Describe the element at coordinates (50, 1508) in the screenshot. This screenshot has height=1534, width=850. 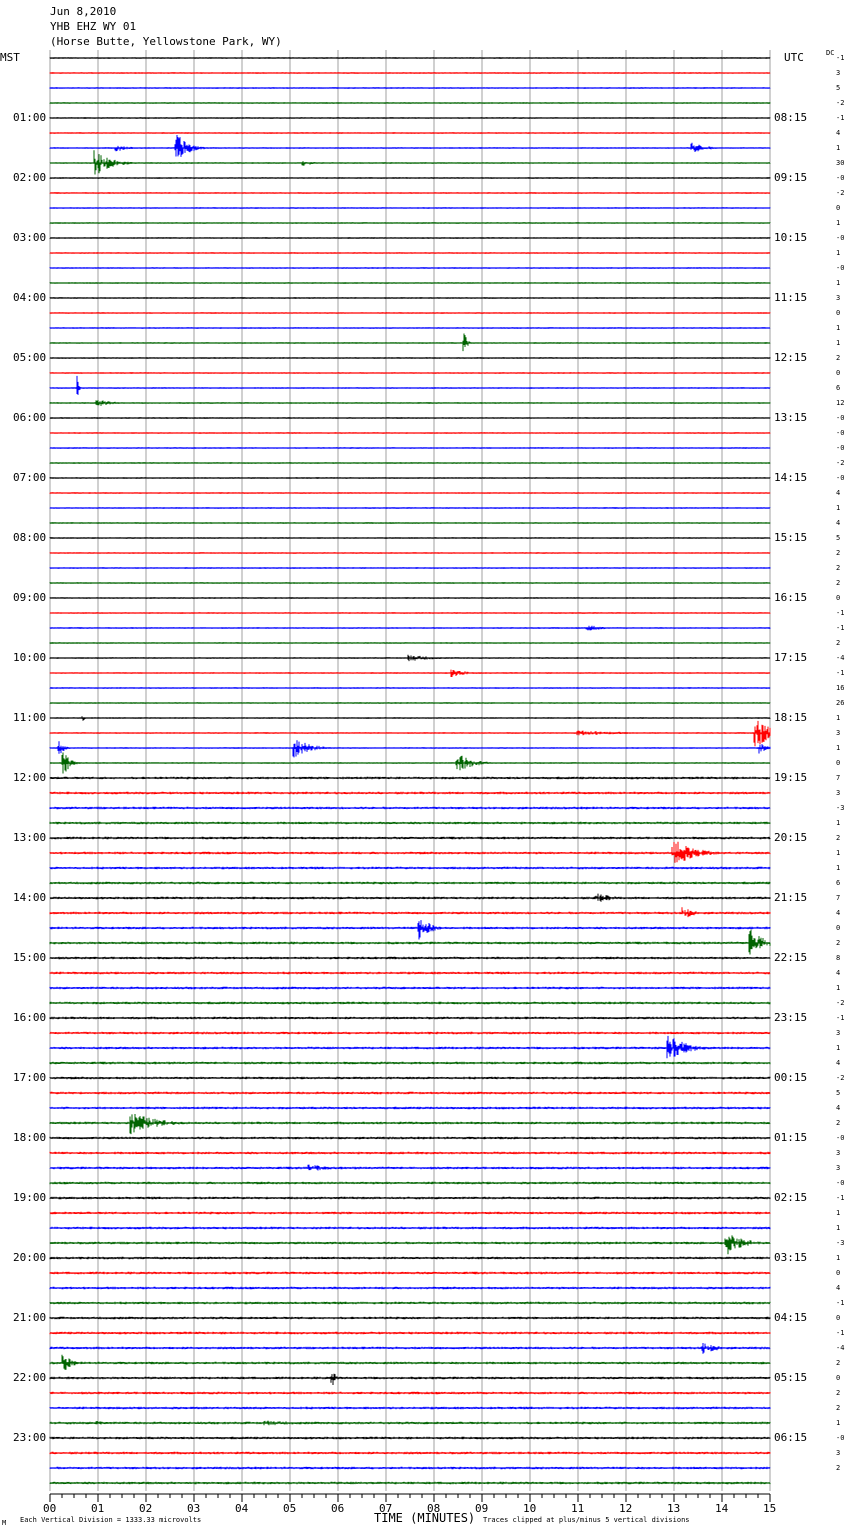
I see `x-tick-label: 00` at that location.